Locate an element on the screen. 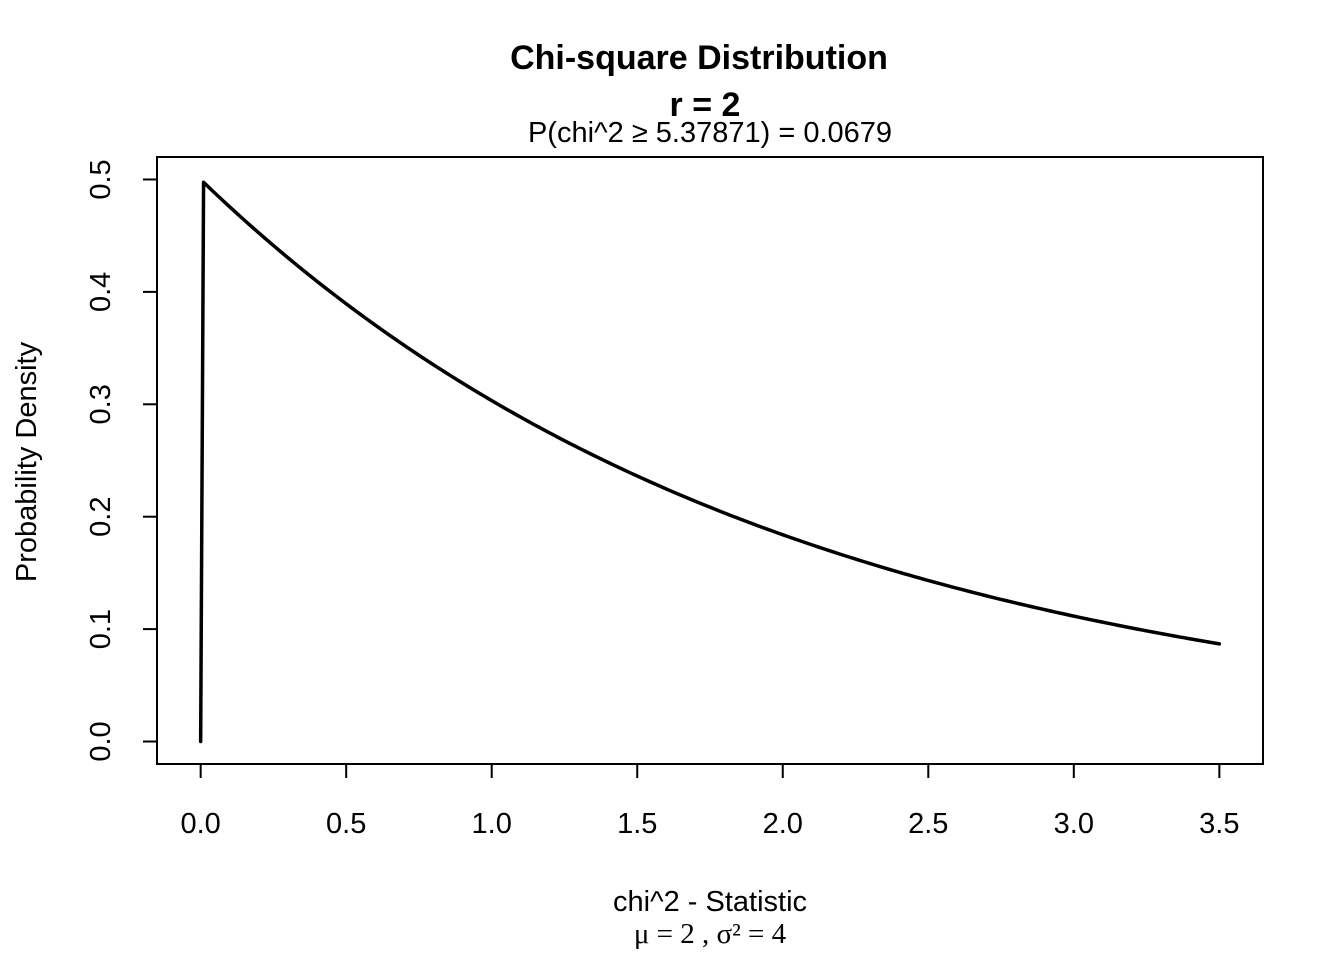 This screenshot has width=1344, height=960. chart-title: Chi-square Distribution is located at coordinates (699, 58).